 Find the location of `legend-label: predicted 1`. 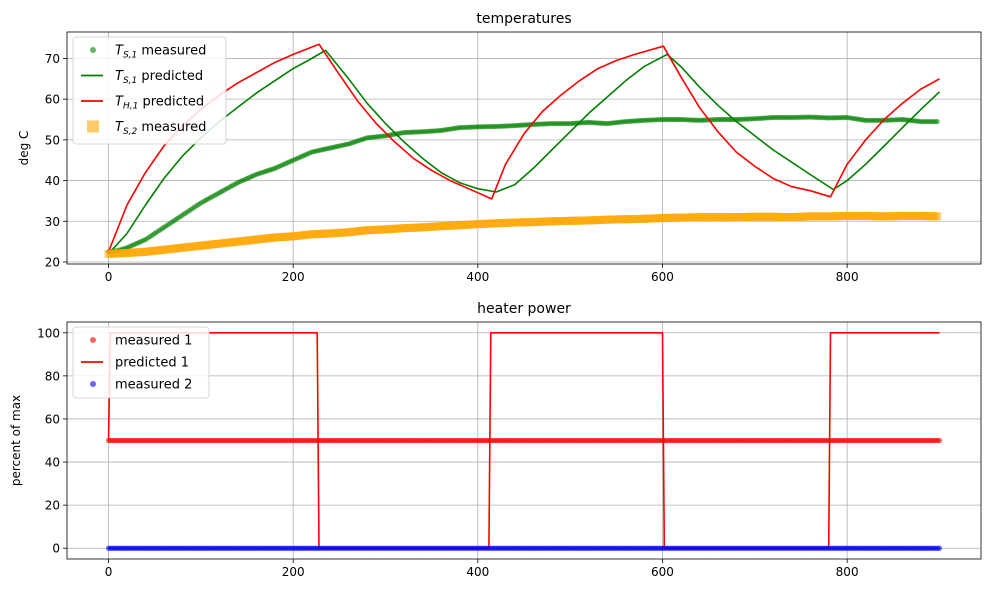

legend-label: predicted 1 is located at coordinates (152, 363).